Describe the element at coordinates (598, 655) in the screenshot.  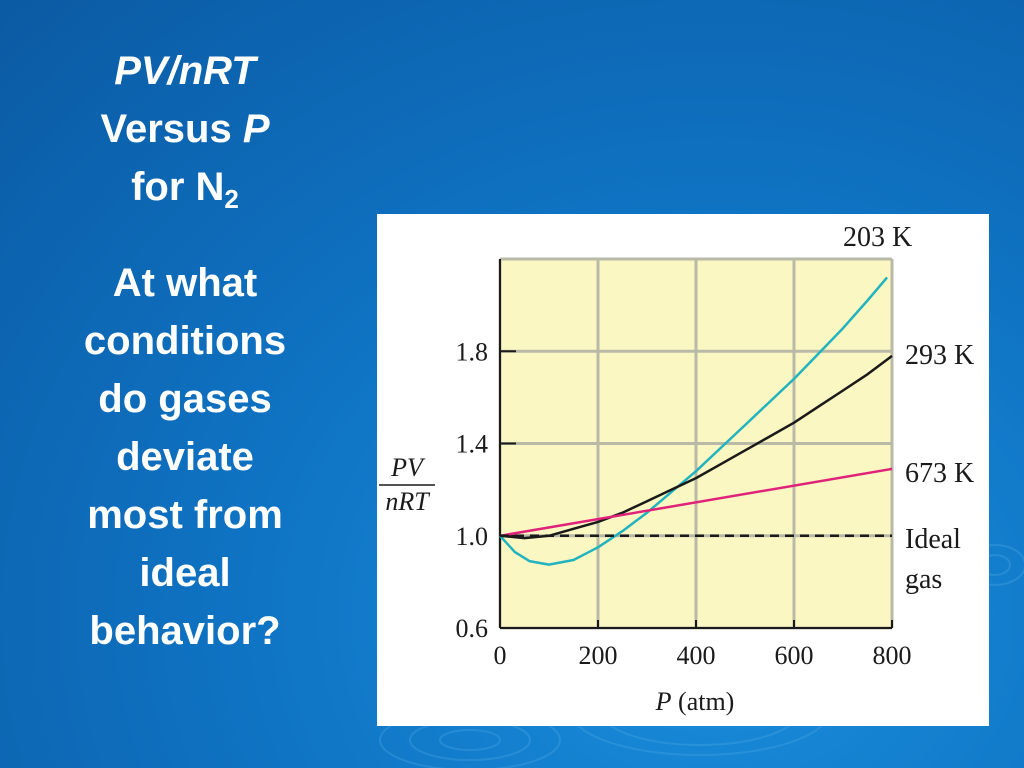
I see `x-tick-label: 200` at that location.